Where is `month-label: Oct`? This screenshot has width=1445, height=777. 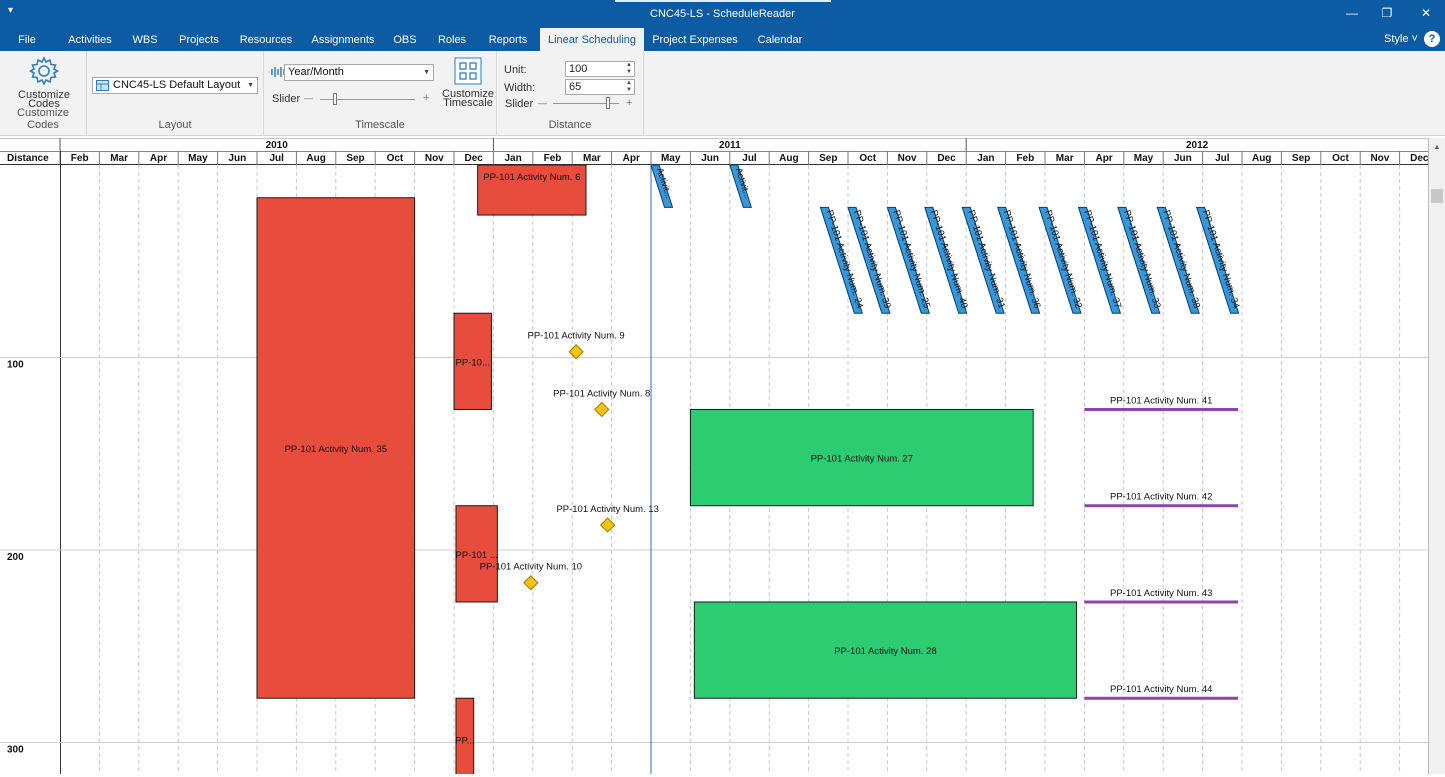
month-label: Oct is located at coordinates (867, 158).